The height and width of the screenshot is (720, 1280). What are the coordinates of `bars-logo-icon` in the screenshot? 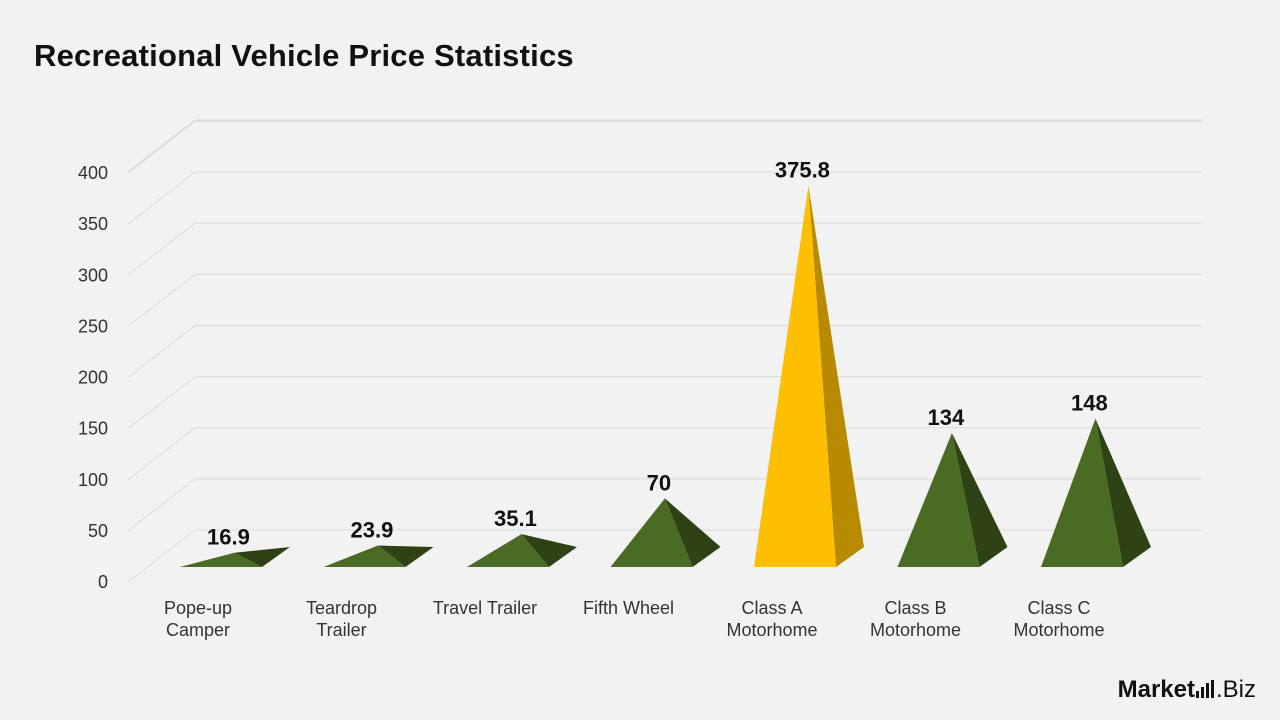 It's located at (1204, 689).